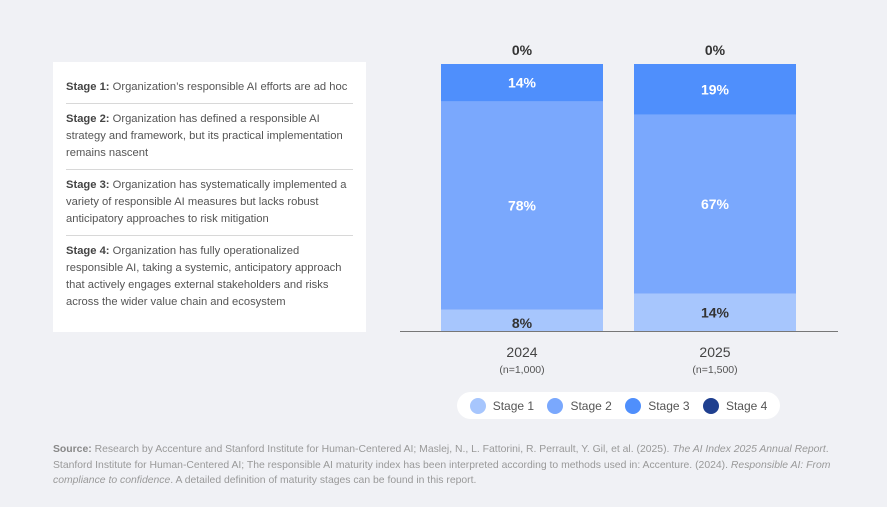 The width and height of the screenshot is (887, 507). What do you see at coordinates (618, 405) in the screenshot?
I see `legend: Stage 1 Stage 2 Stage 3 Stage 4` at bounding box center [618, 405].